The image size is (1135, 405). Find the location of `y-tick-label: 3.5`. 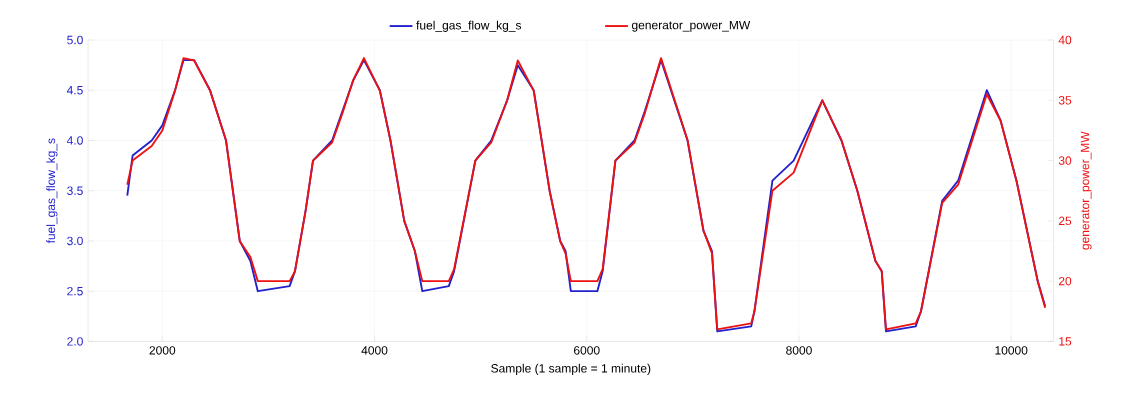

y-tick-label: 3.5 is located at coordinates (75, 190).